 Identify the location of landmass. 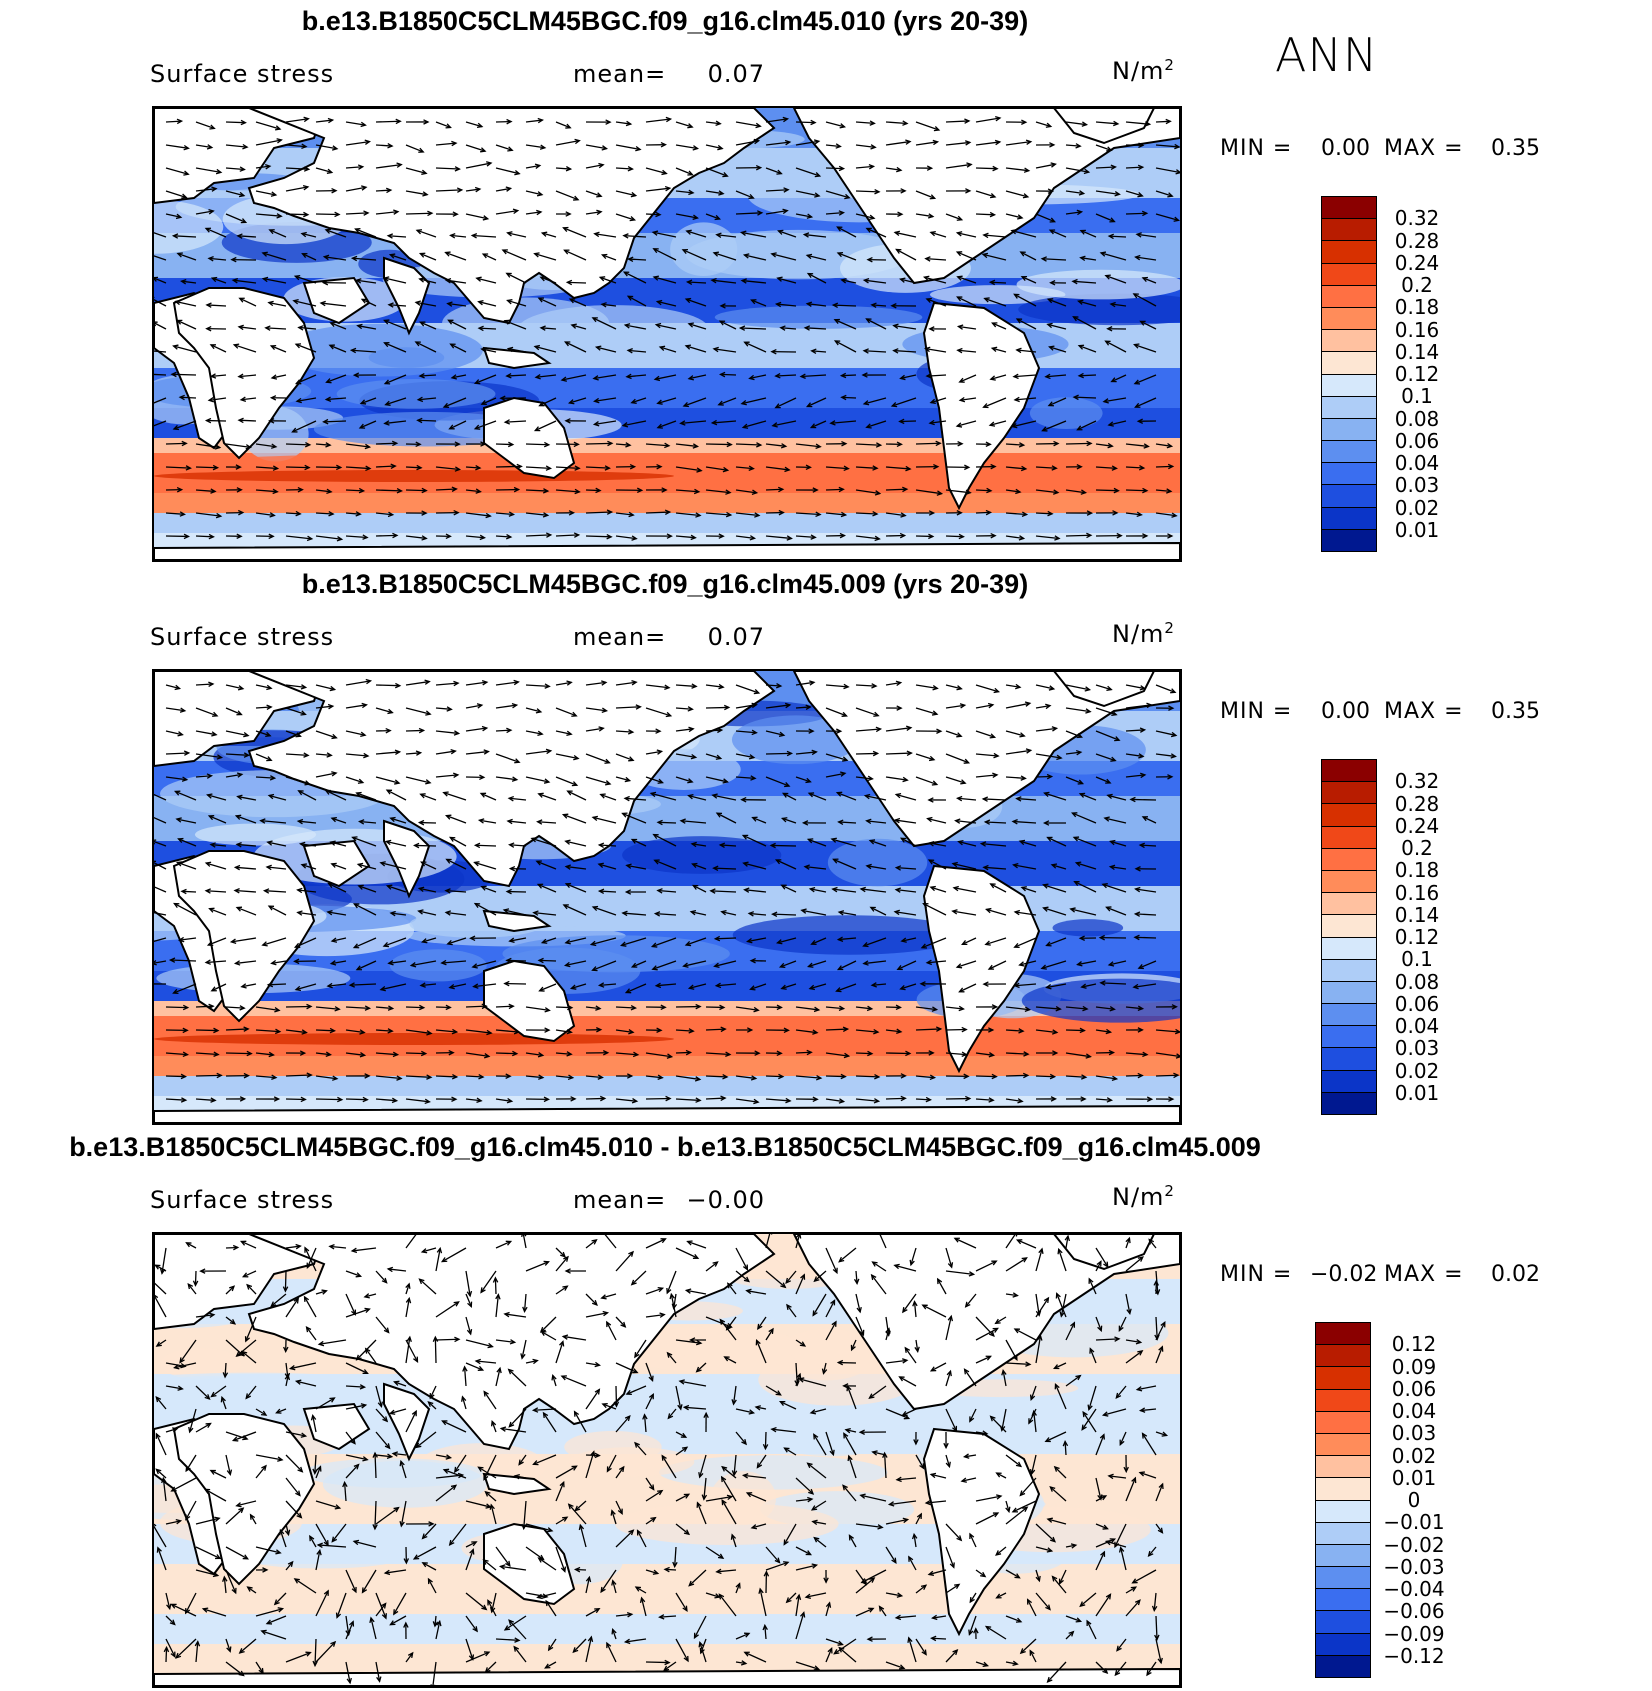
(1104, 689).